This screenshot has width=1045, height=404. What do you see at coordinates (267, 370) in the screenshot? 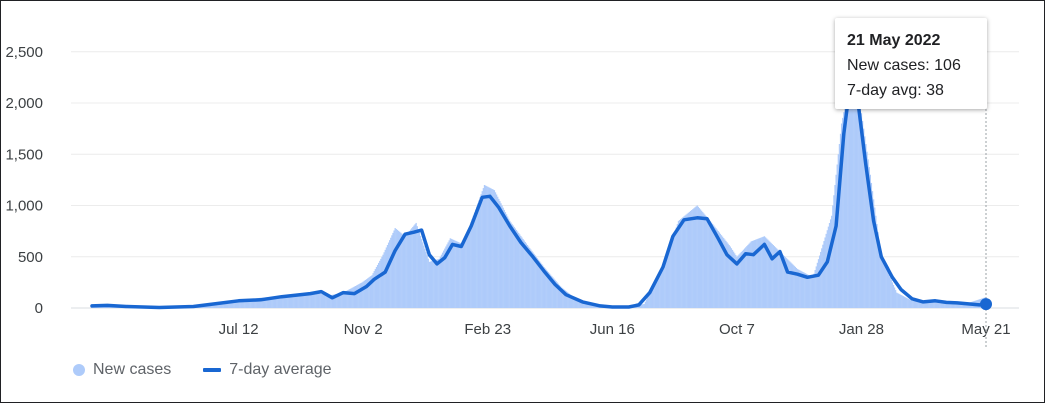
I see `legend-seven-day-average: 7-day average` at bounding box center [267, 370].